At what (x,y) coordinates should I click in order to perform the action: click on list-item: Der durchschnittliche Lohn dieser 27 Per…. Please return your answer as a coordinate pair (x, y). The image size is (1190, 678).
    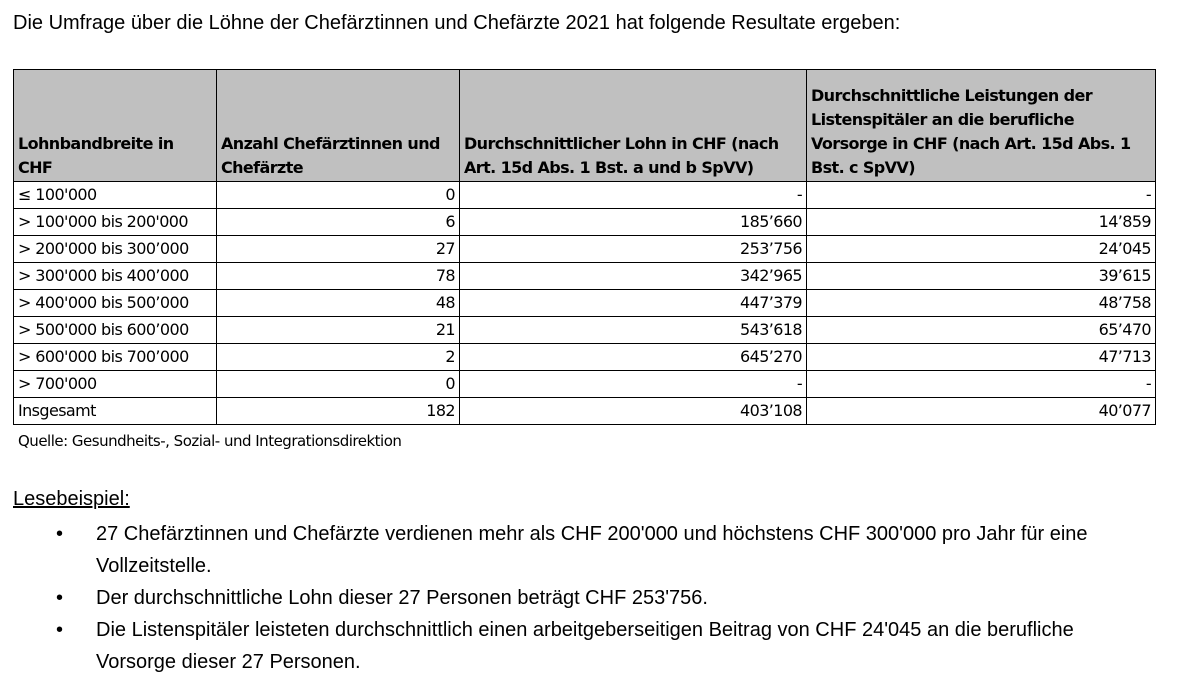
    Looking at the image, I should click on (596, 598).